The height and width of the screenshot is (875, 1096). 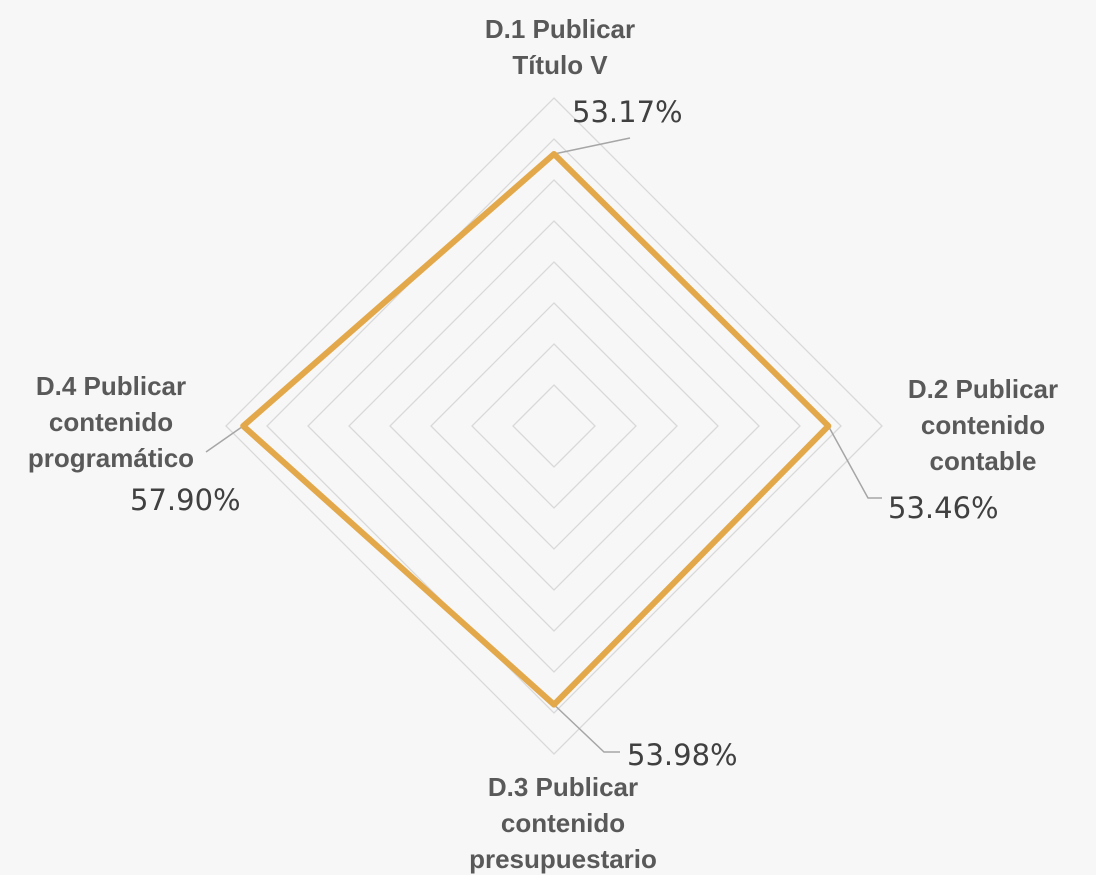 I want to click on category-label-line: contable, so click(x=983, y=461).